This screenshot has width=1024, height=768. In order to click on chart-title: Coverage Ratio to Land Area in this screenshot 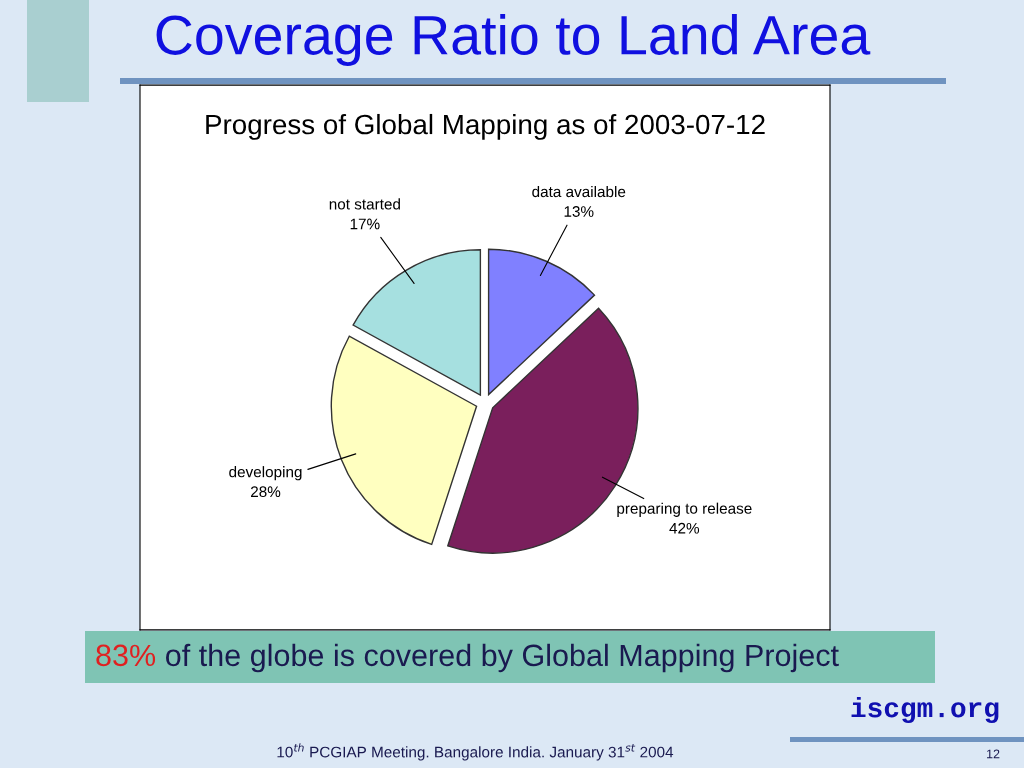, I will do `click(513, 40)`.